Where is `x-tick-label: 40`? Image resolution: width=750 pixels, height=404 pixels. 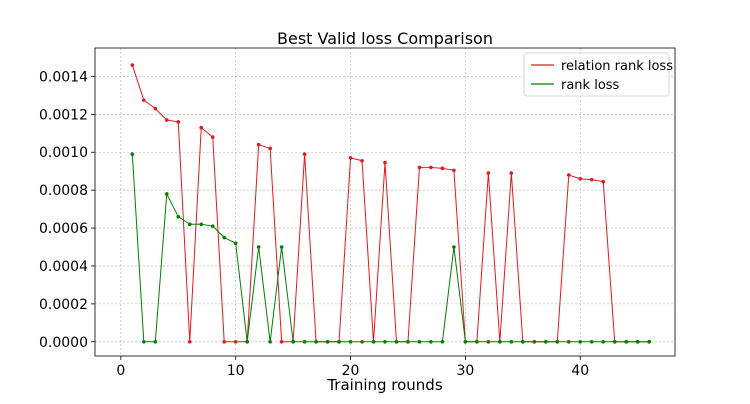
x-tick-label: 40 is located at coordinates (580, 371).